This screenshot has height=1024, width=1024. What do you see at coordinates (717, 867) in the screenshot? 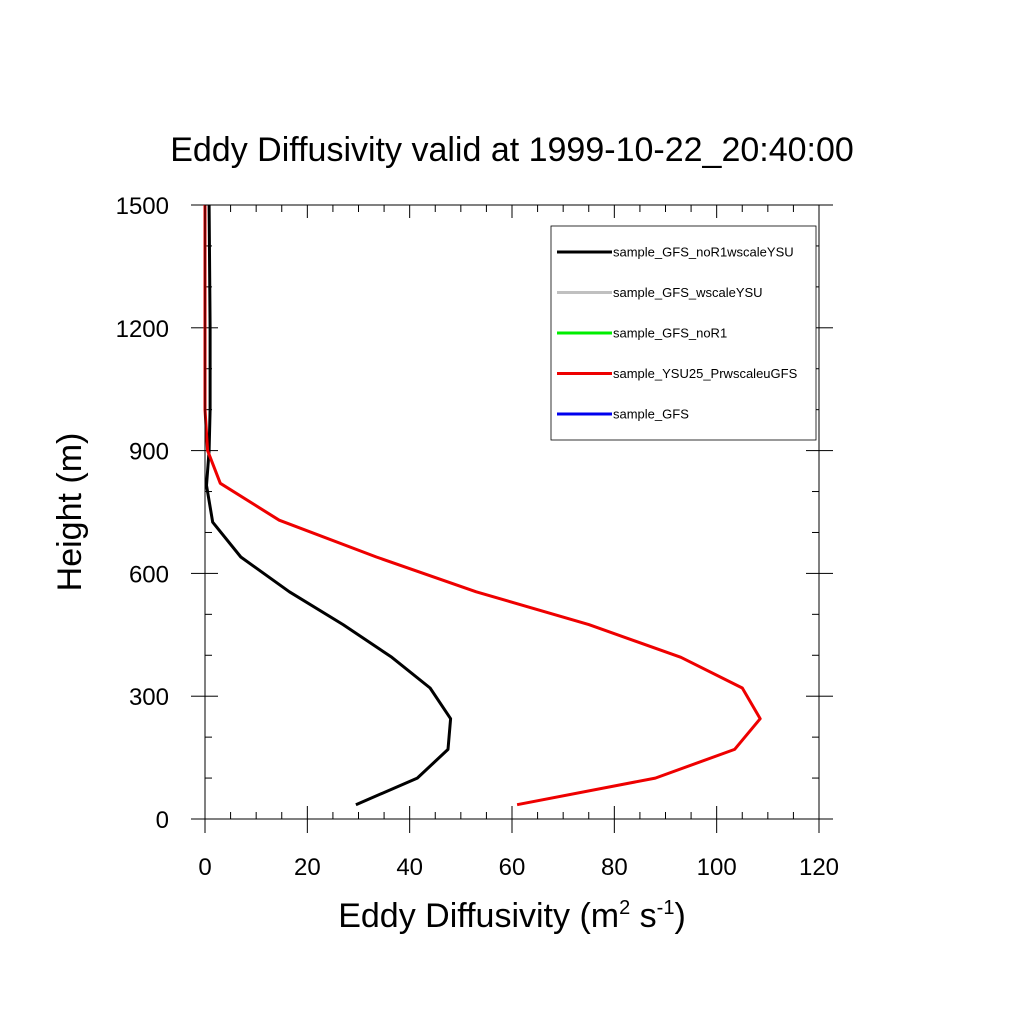
I see `x-tick-label: 100` at bounding box center [717, 867].